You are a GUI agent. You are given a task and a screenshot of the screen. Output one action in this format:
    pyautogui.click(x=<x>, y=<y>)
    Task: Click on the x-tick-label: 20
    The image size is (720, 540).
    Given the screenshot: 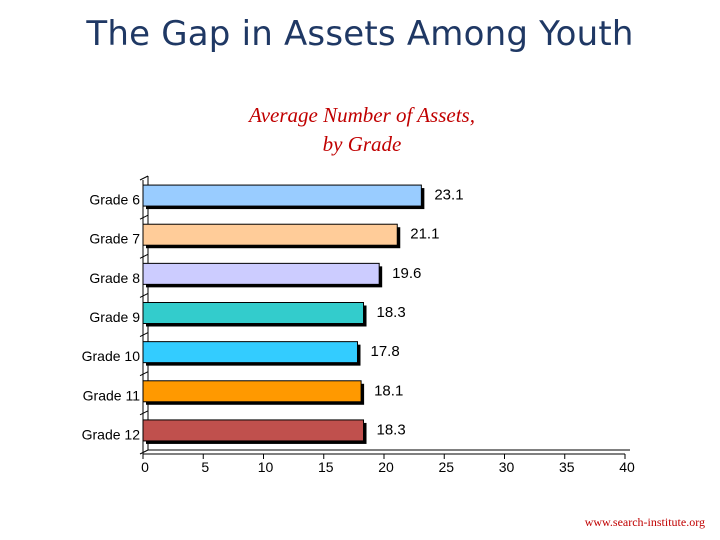 What is the action you would take?
    pyautogui.click(x=386, y=467)
    